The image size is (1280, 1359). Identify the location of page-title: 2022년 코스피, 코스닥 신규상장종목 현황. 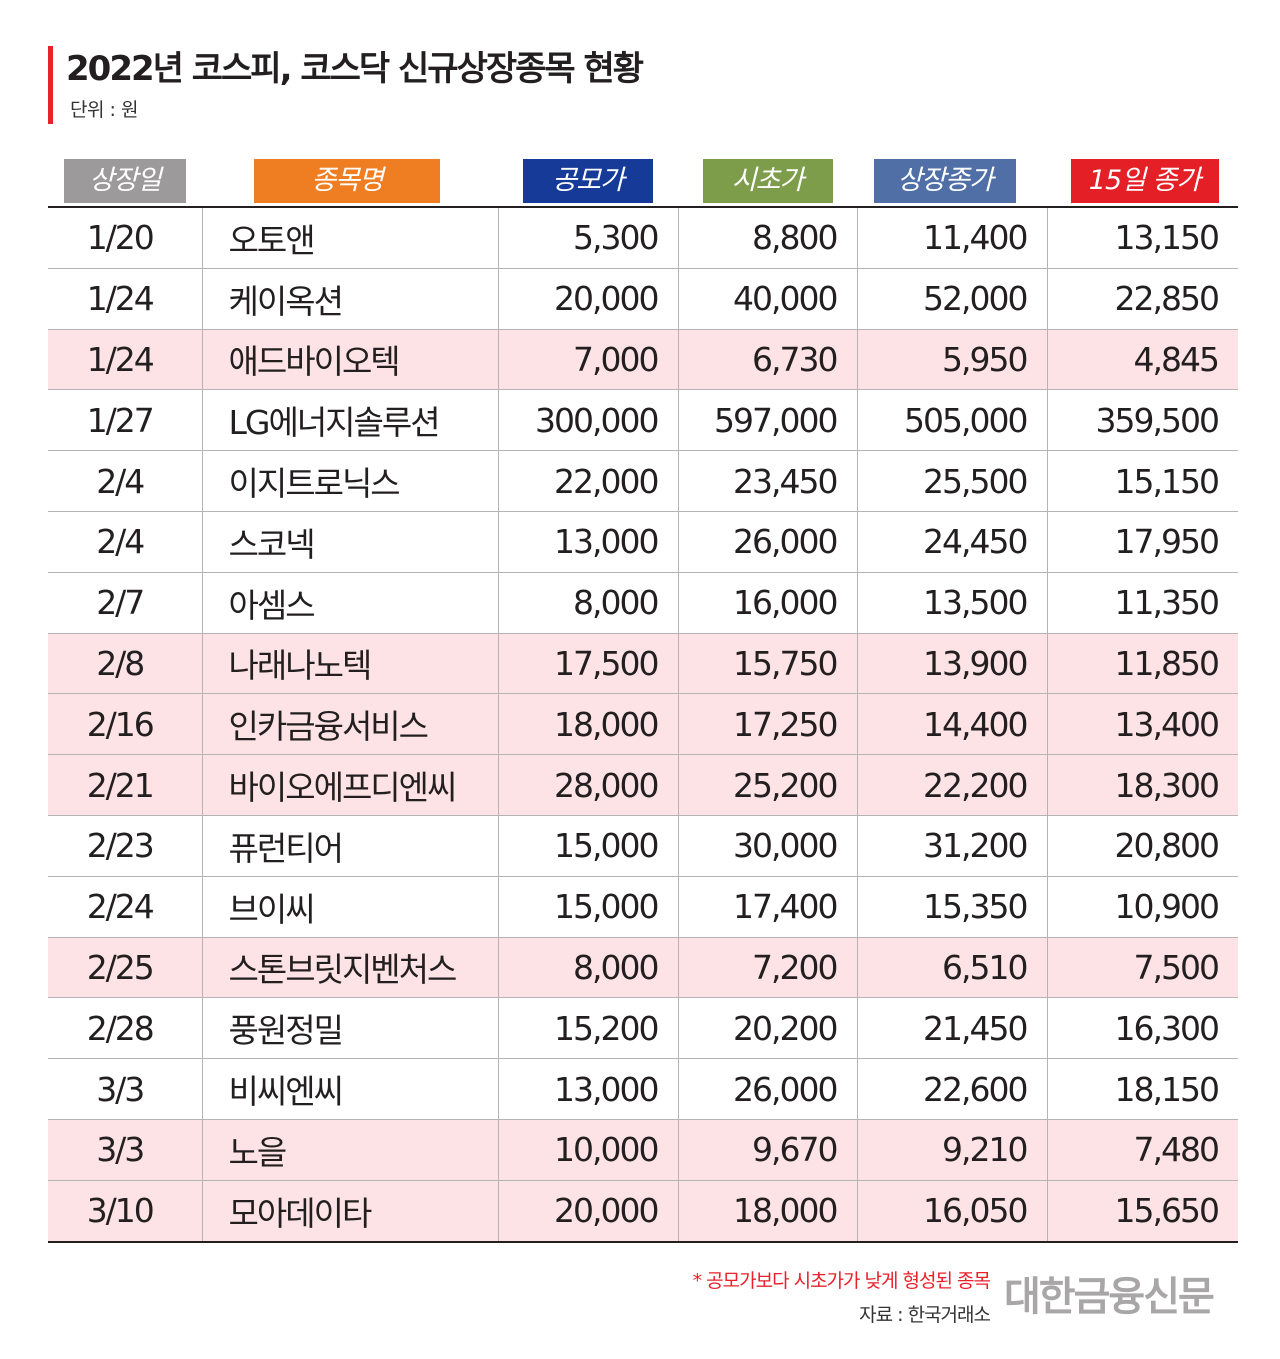
(355, 69).